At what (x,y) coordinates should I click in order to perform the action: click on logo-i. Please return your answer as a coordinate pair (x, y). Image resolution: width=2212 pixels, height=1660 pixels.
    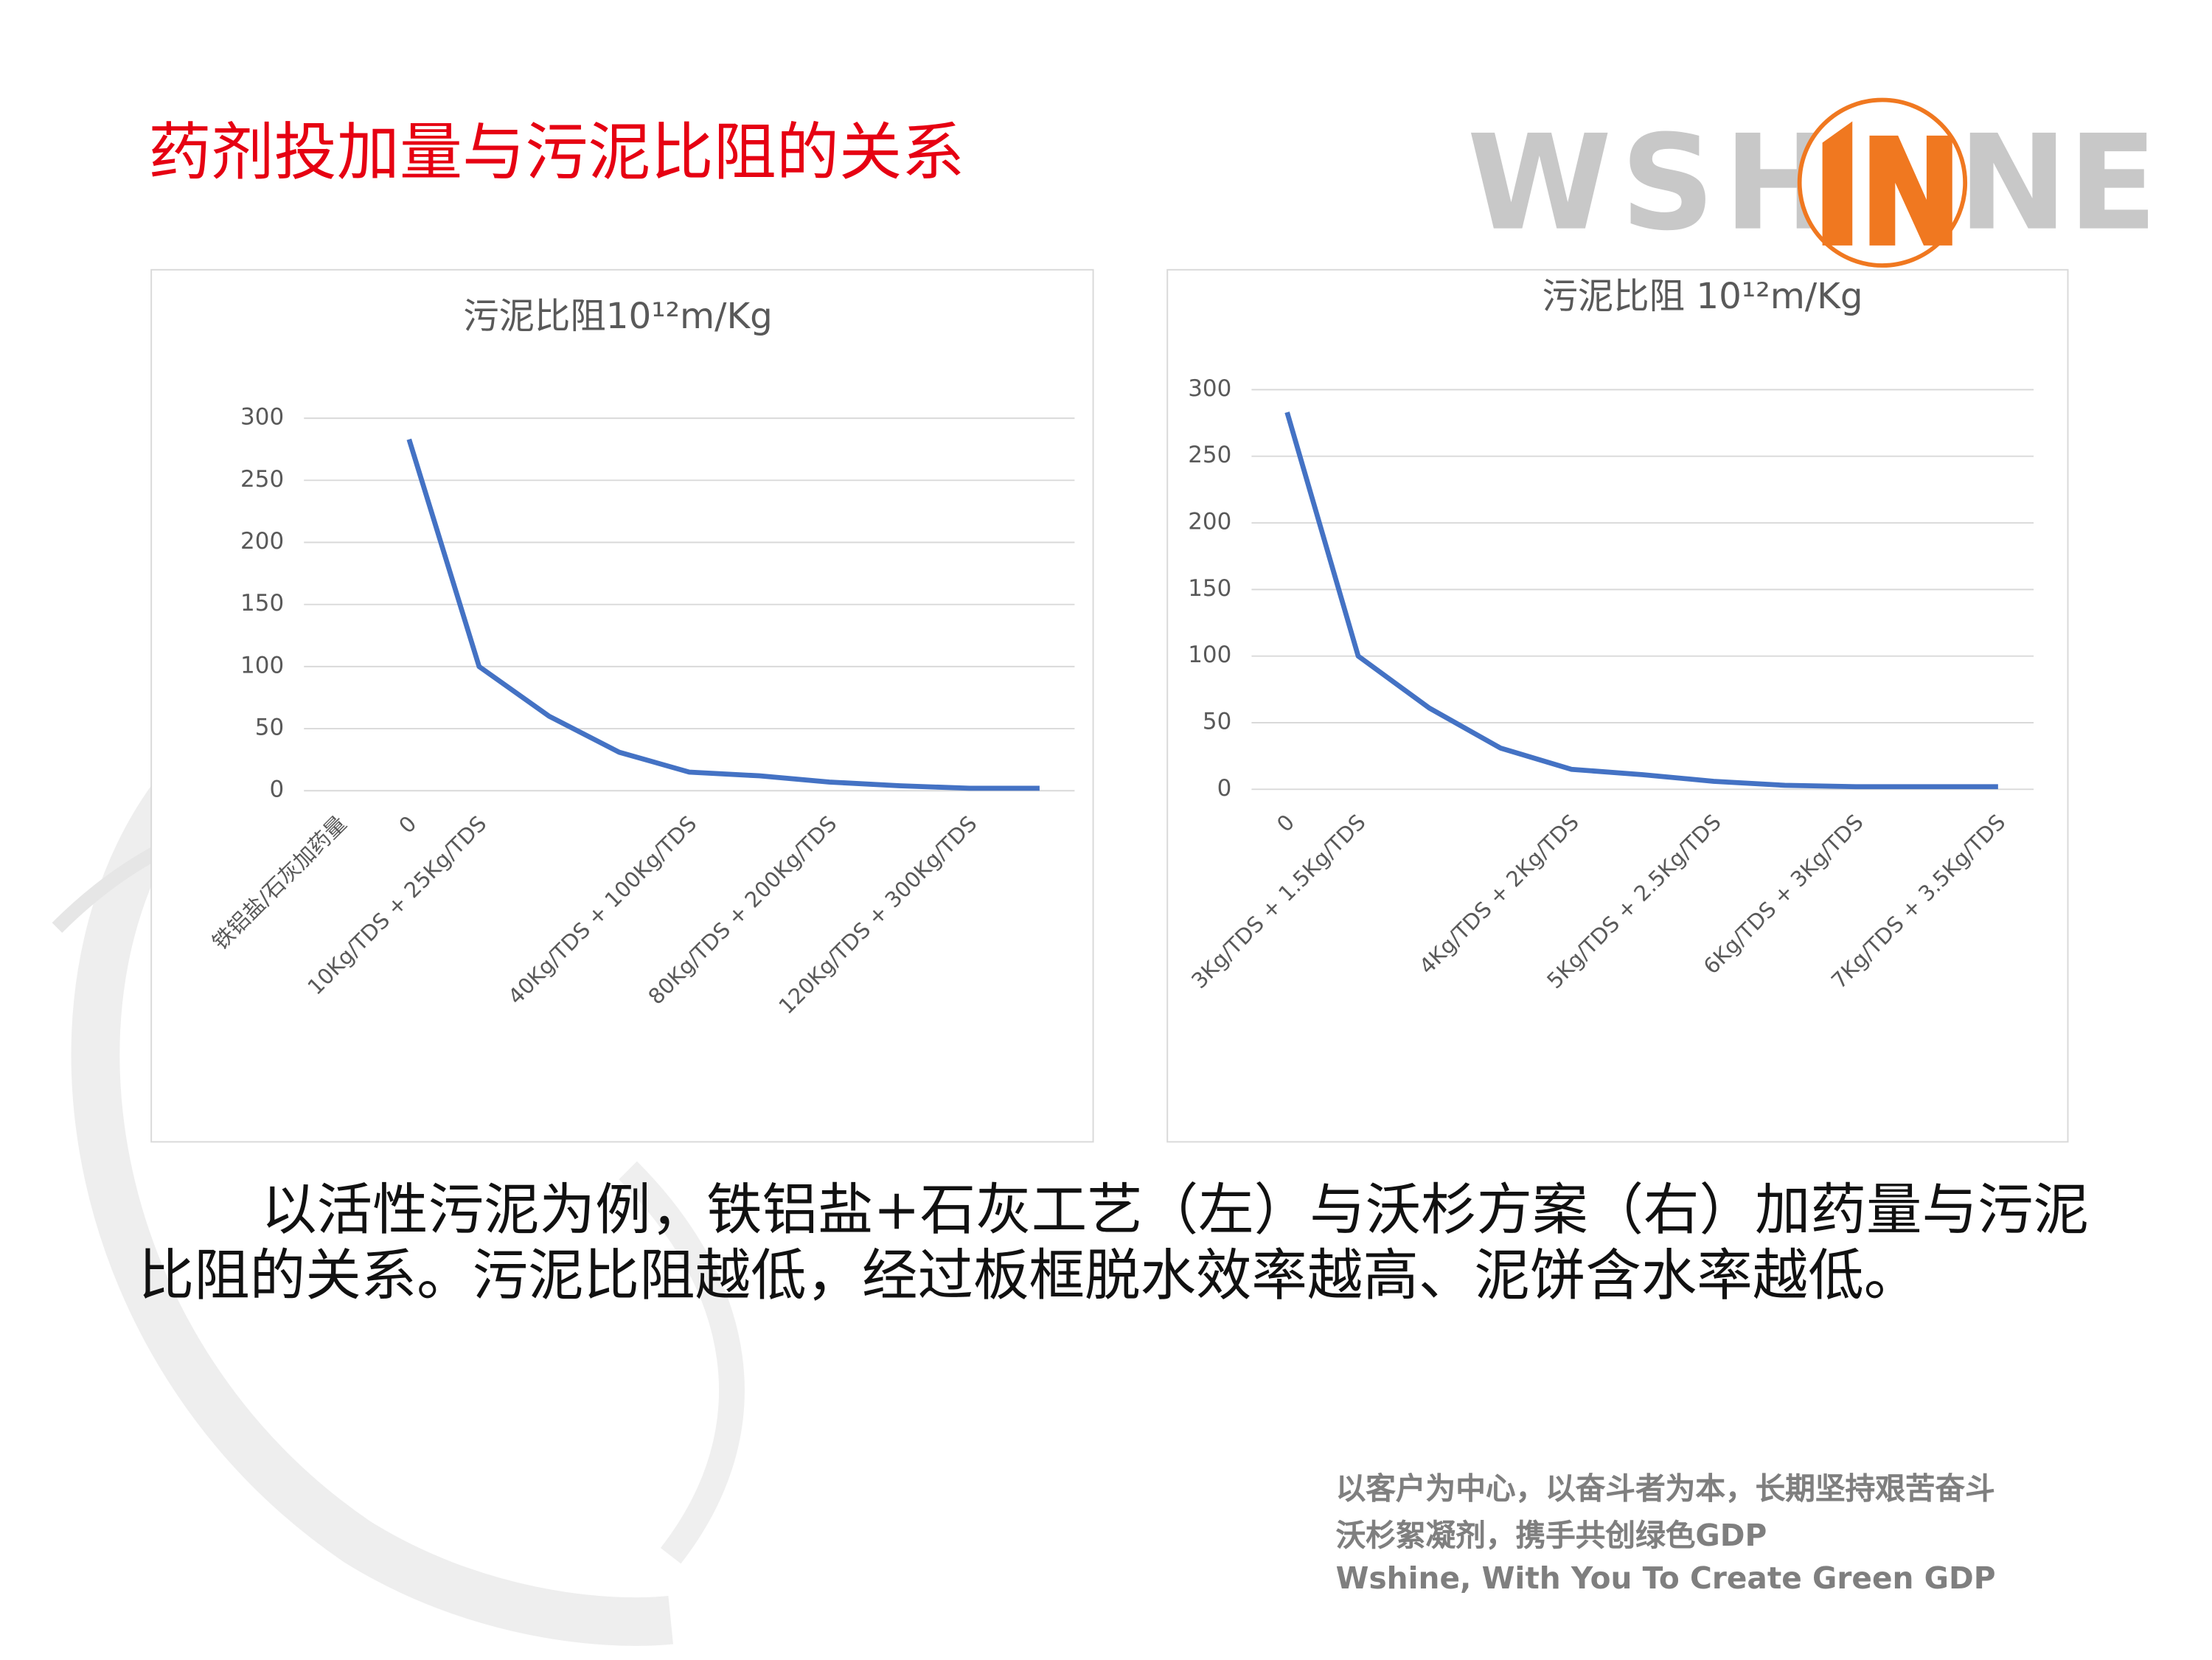
    Looking at the image, I should click on (1837, 183).